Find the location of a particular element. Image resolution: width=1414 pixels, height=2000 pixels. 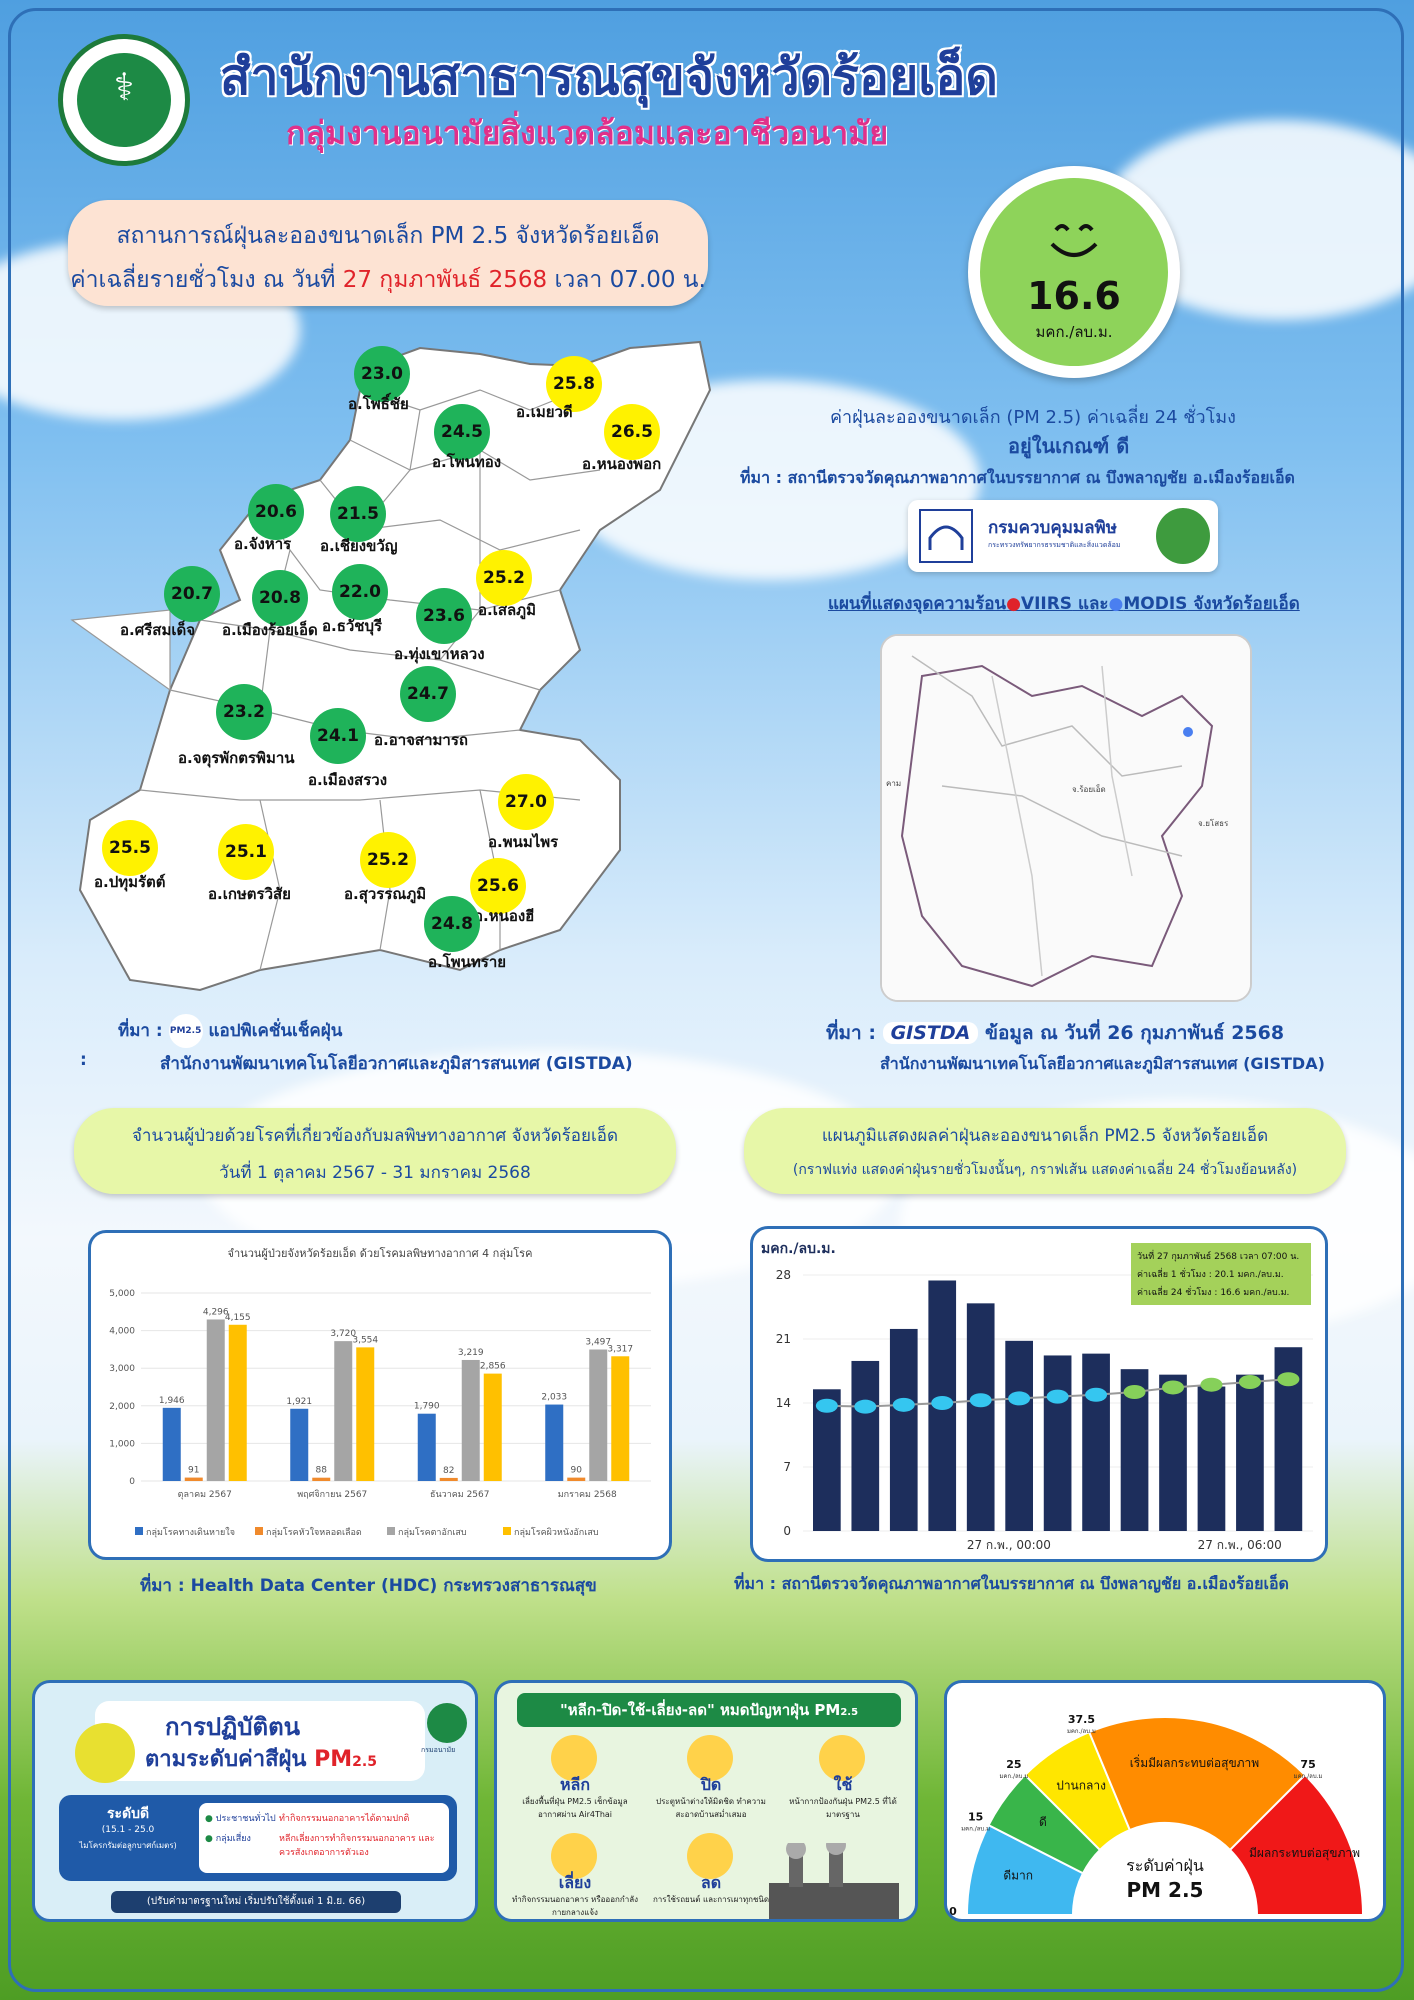

practice-title-box is located at coordinates (260, 1741).